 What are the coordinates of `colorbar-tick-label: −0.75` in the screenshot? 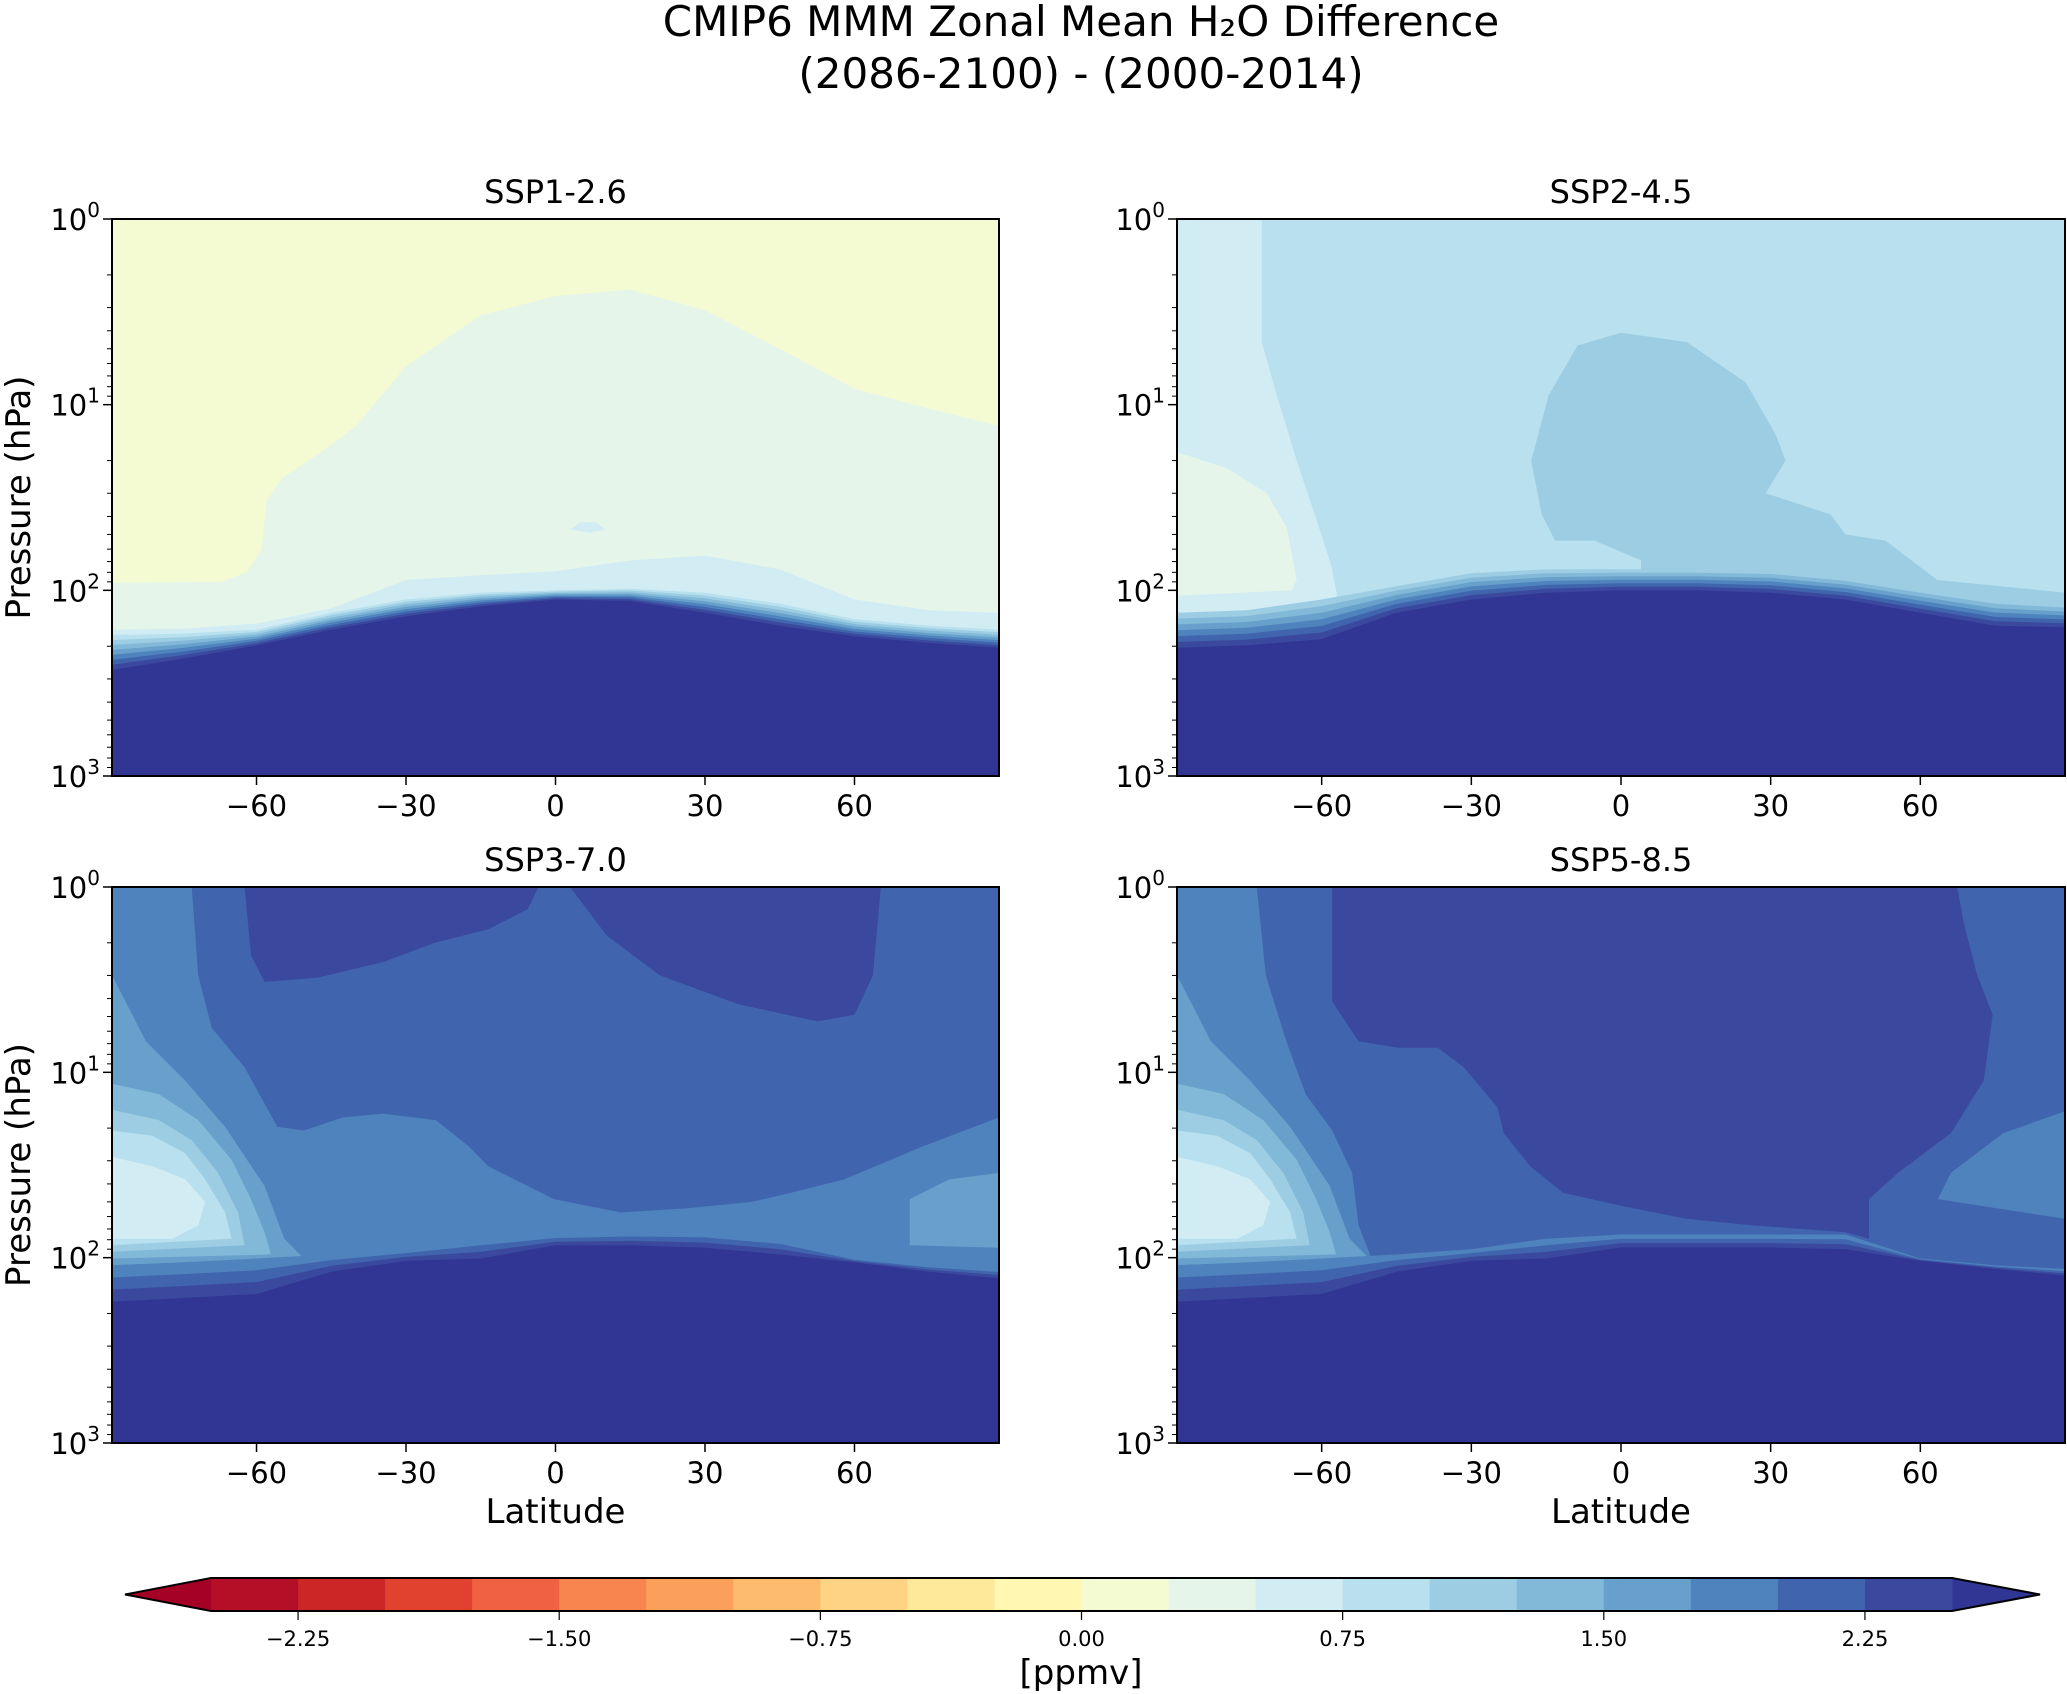 It's located at (820, 1639).